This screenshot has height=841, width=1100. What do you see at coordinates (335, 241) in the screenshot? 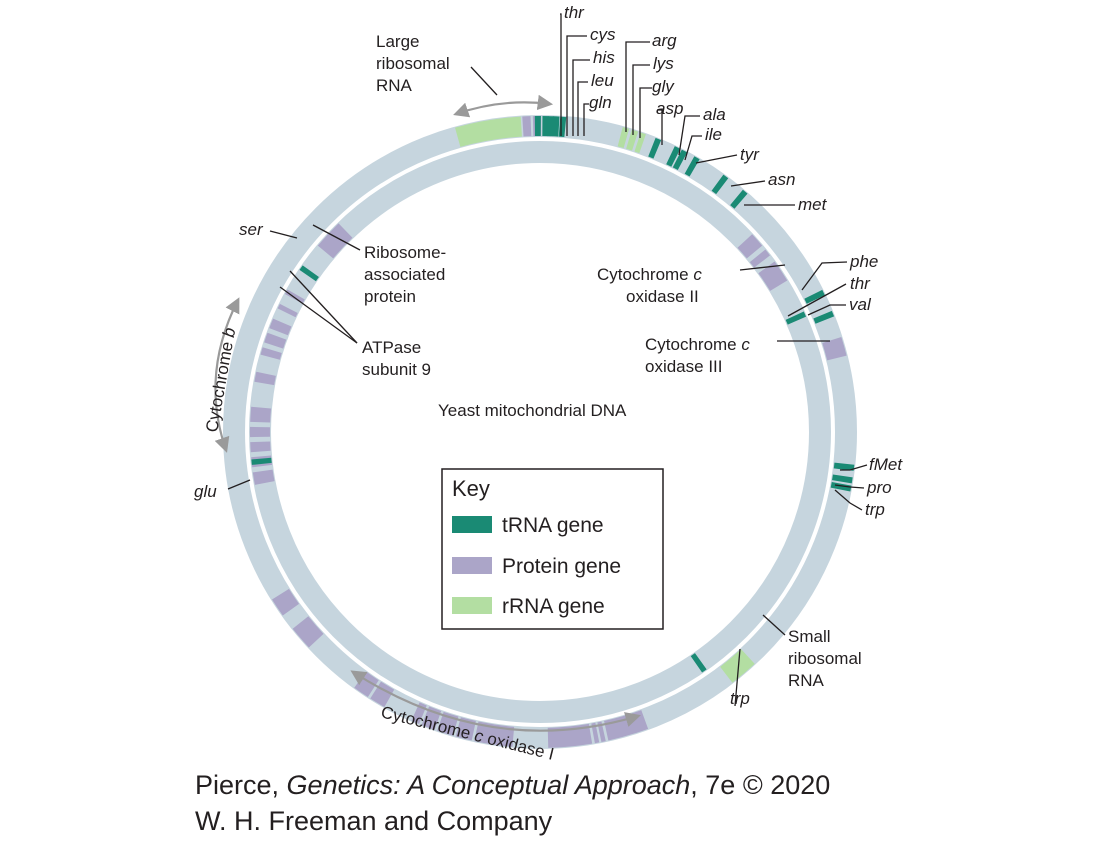
I see `ribosome-associated-protein-gene` at bounding box center [335, 241].